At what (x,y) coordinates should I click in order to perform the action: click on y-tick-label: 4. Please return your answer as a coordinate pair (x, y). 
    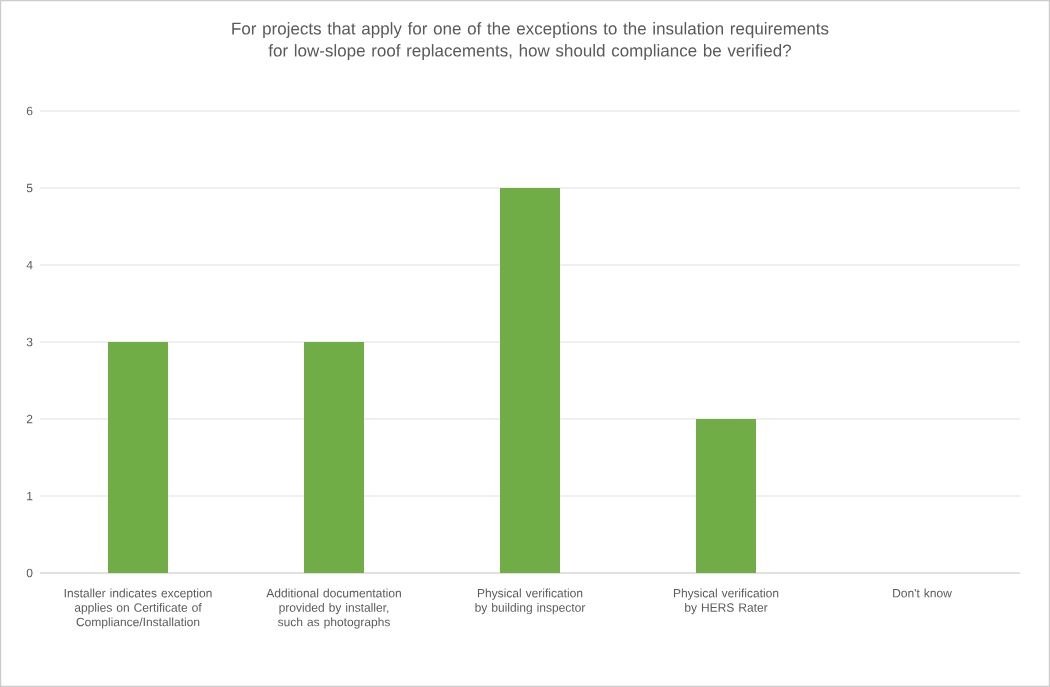
    Looking at the image, I should click on (29, 265).